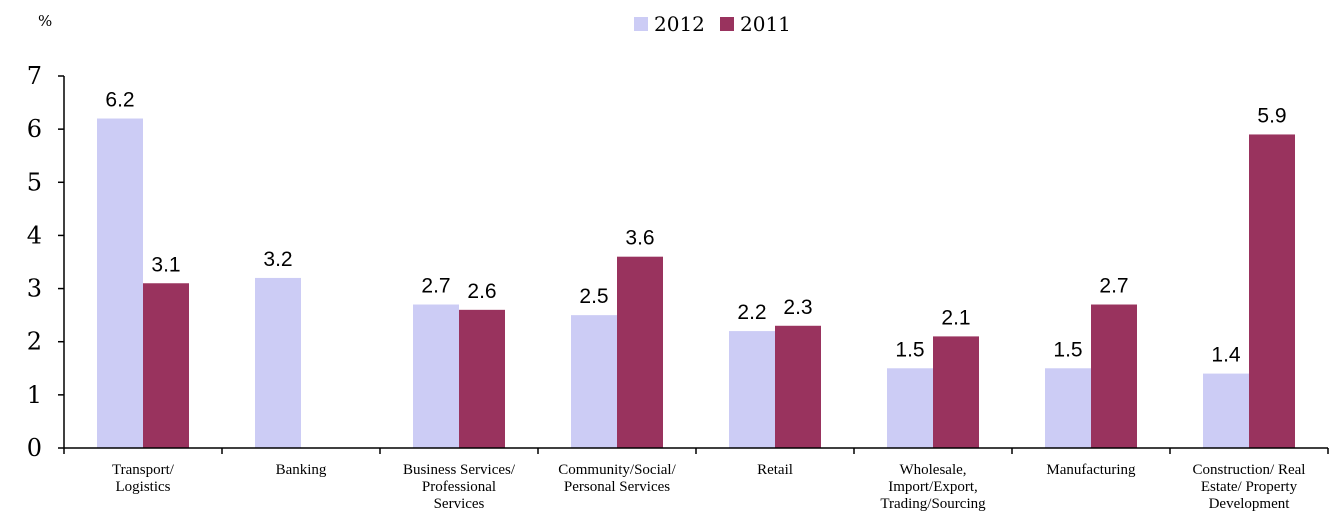  What do you see at coordinates (34, 235) in the screenshot?
I see `y-tick-label: 4` at bounding box center [34, 235].